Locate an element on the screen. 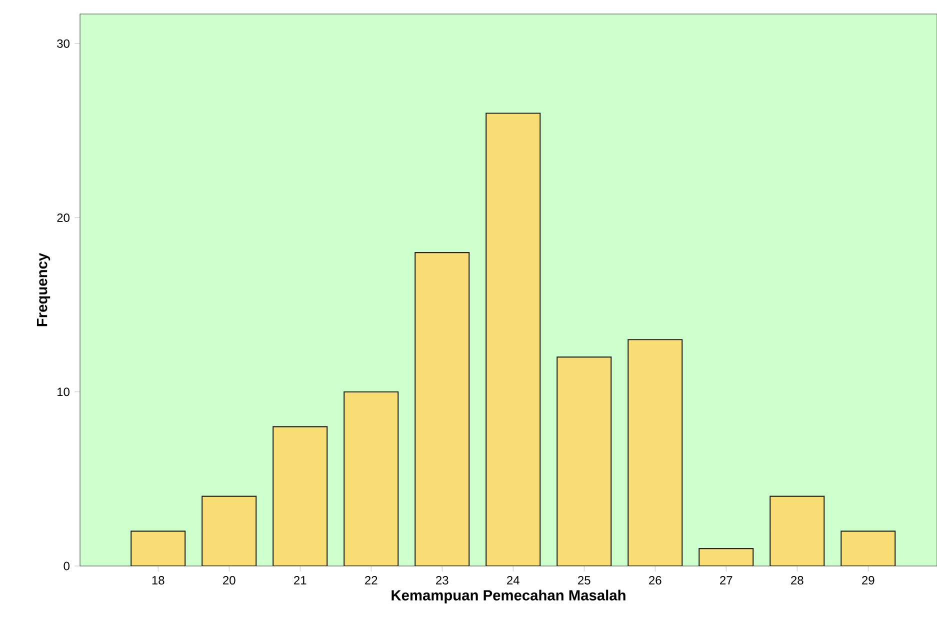 This screenshot has width=937, height=626. x-tick-label: 26 is located at coordinates (655, 580).